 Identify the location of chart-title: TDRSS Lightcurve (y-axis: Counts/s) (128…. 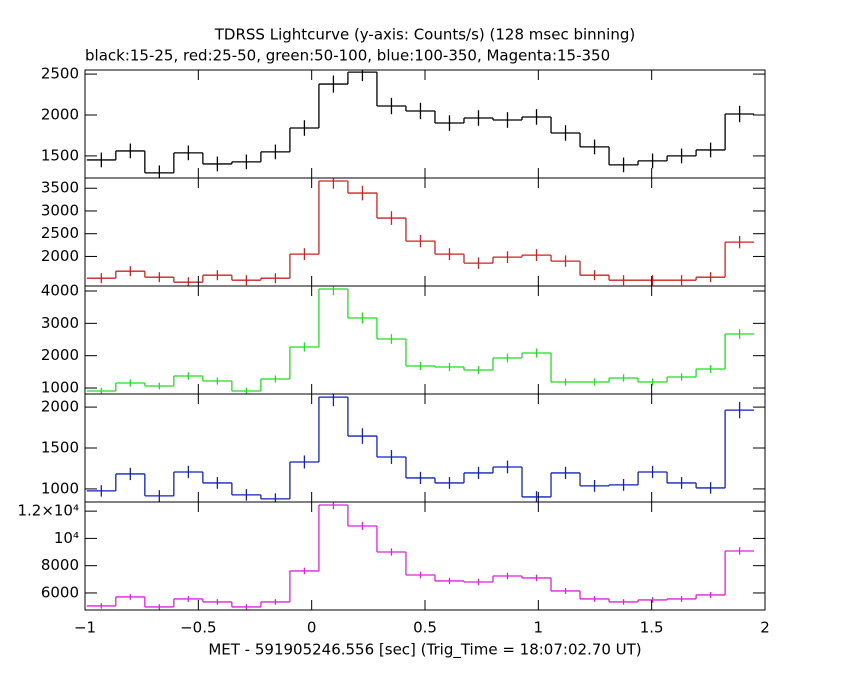
(424, 35).